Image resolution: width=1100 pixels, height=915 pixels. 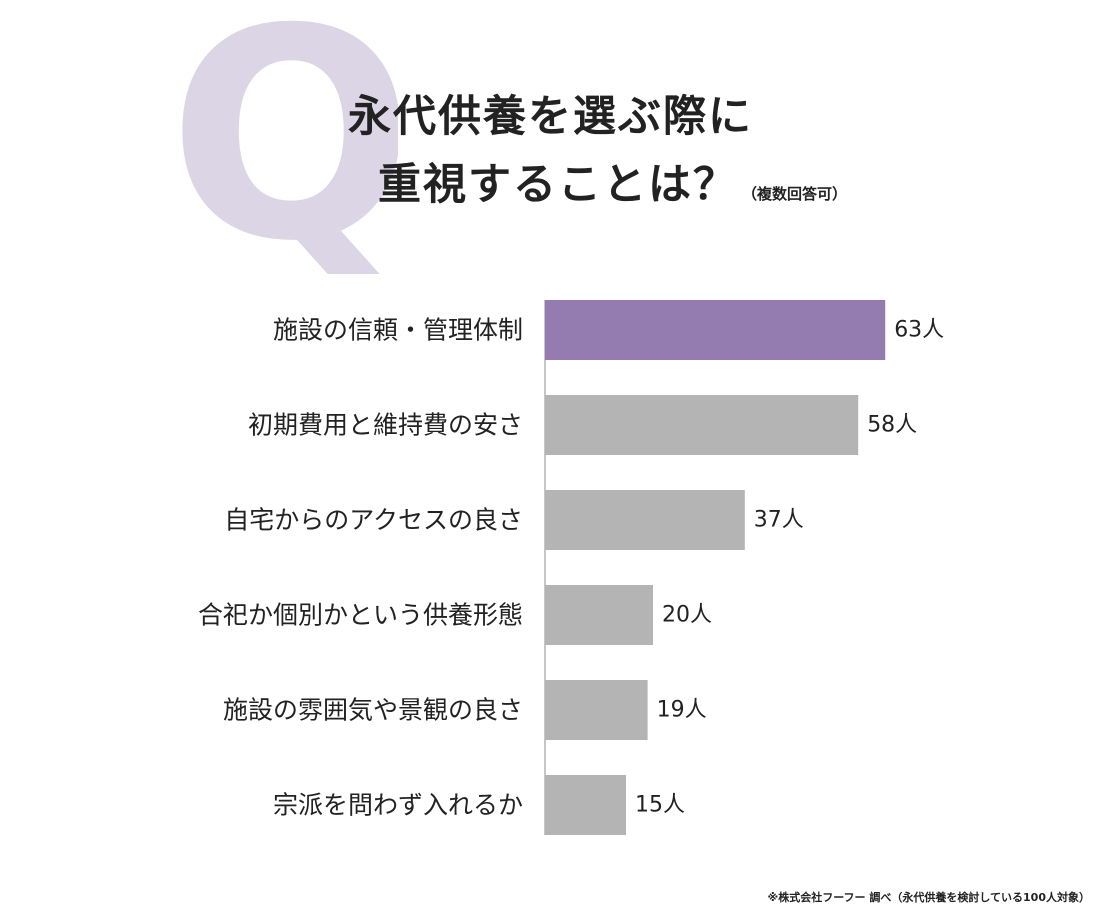 What do you see at coordinates (398, 805) in the screenshot?
I see `category-label: 宗派を問わず入れるか` at bounding box center [398, 805].